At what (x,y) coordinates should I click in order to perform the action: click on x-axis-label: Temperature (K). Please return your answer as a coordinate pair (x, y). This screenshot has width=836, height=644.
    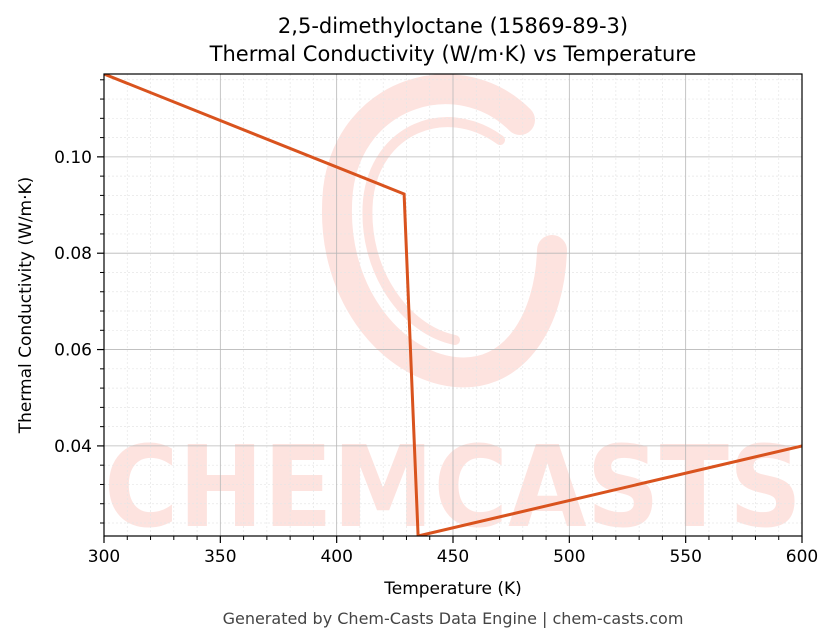
    Looking at the image, I should click on (452, 589).